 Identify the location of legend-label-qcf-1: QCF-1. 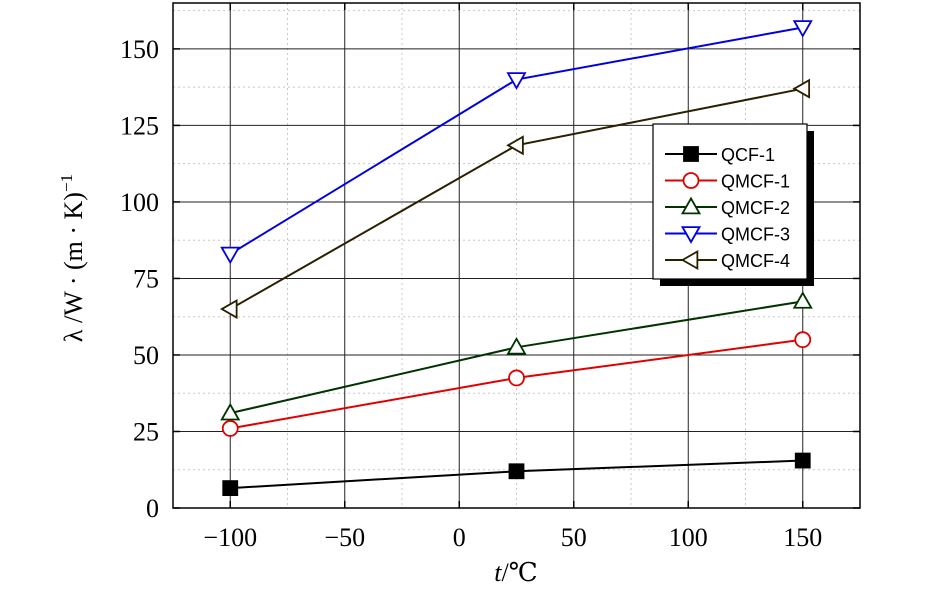
(748, 155).